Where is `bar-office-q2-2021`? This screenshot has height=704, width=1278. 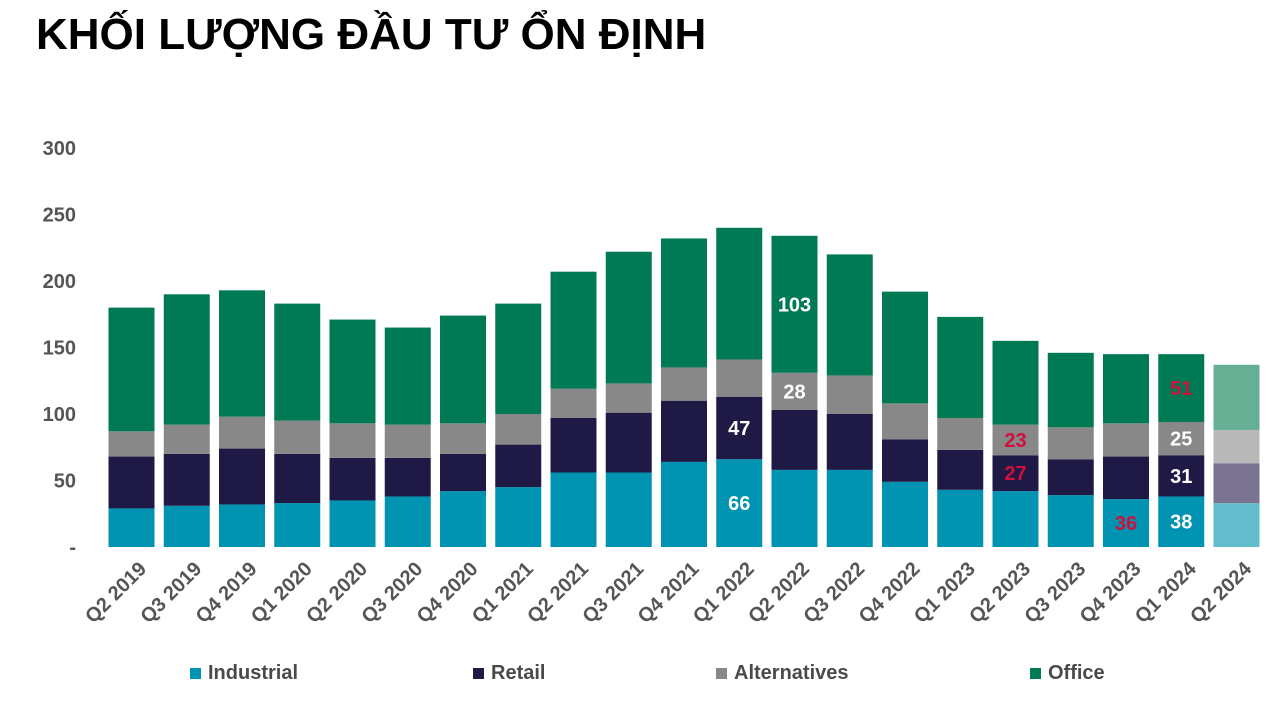
bar-office-q2-2021 is located at coordinates (573, 330).